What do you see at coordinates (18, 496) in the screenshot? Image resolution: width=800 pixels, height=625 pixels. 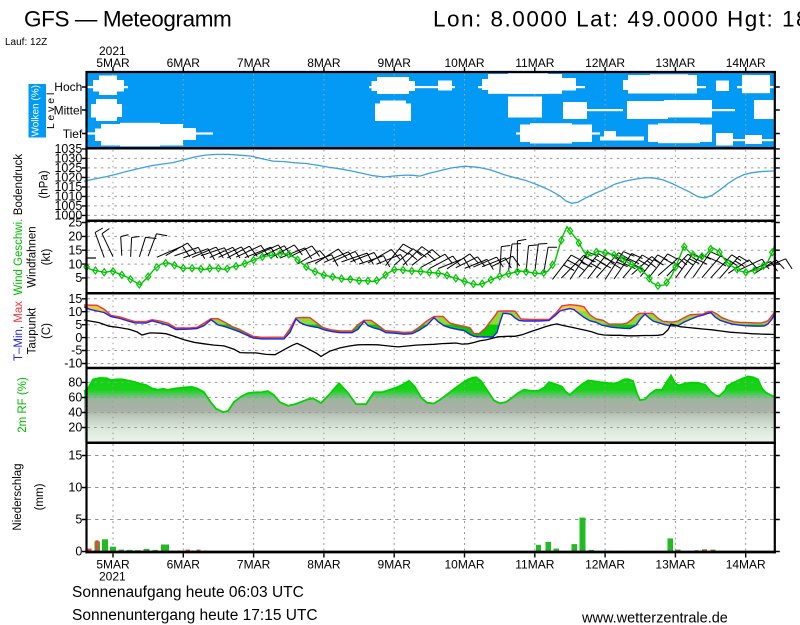 I see `svg-text: Niederschlag` at bounding box center [18, 496].